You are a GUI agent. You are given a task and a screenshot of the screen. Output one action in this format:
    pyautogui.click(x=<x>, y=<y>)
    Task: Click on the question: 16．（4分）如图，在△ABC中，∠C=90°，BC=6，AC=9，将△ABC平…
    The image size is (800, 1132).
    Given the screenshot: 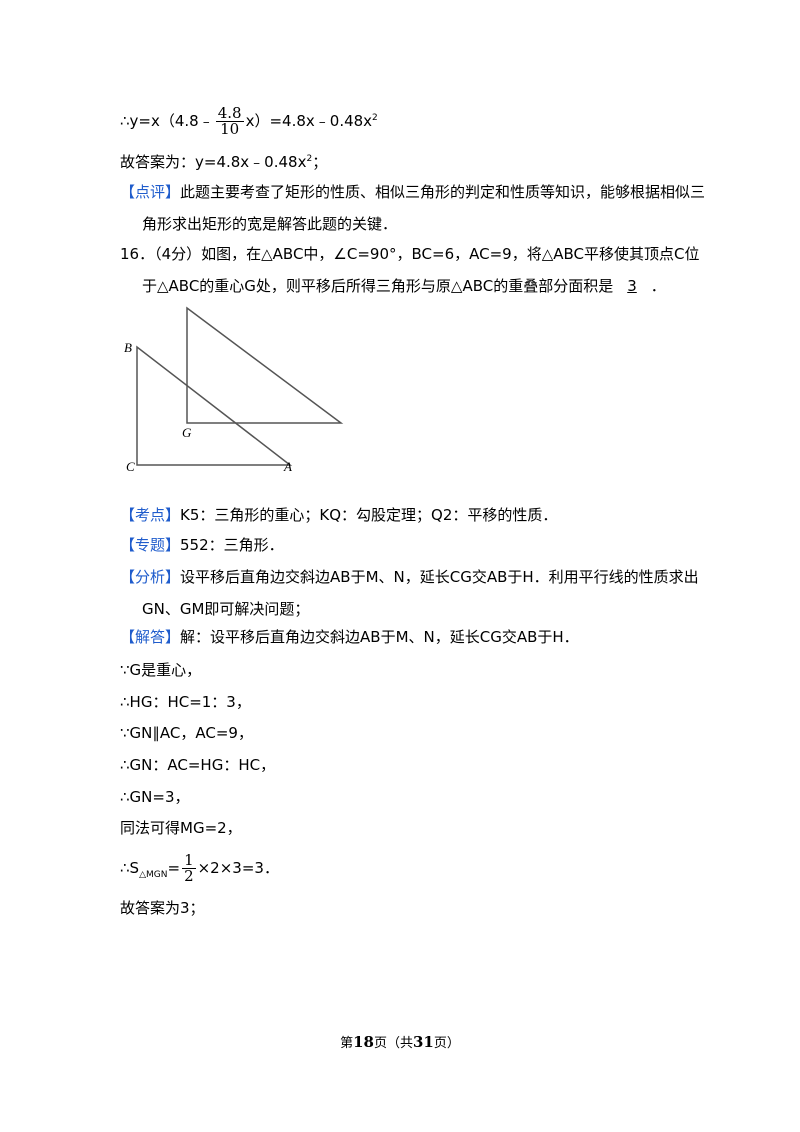 What is the action you would take?
    pyautogui.click(x=413, y=270)
    